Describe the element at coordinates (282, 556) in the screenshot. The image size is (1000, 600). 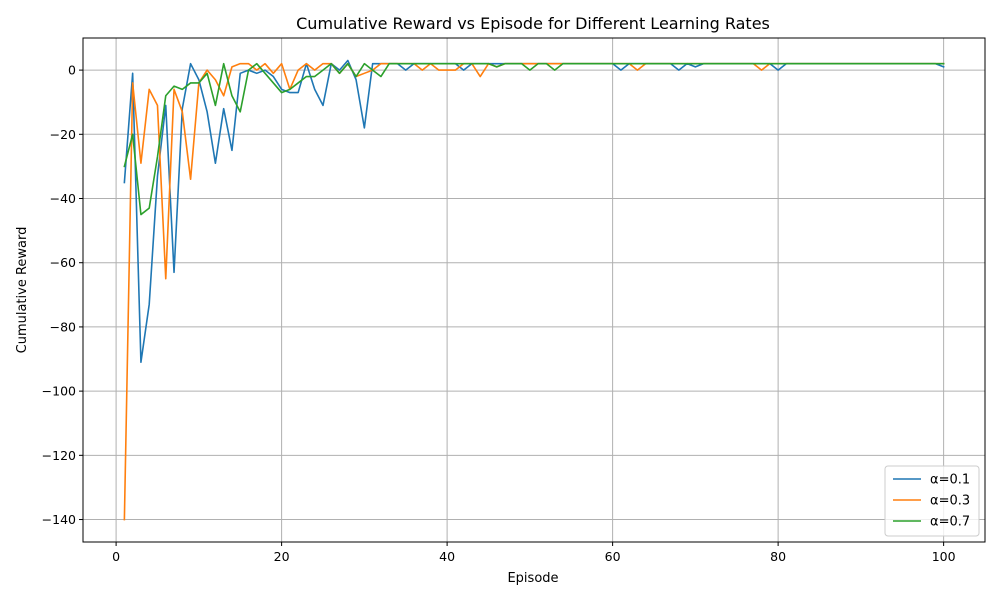
I see `x-tick-label: 20` at that location.